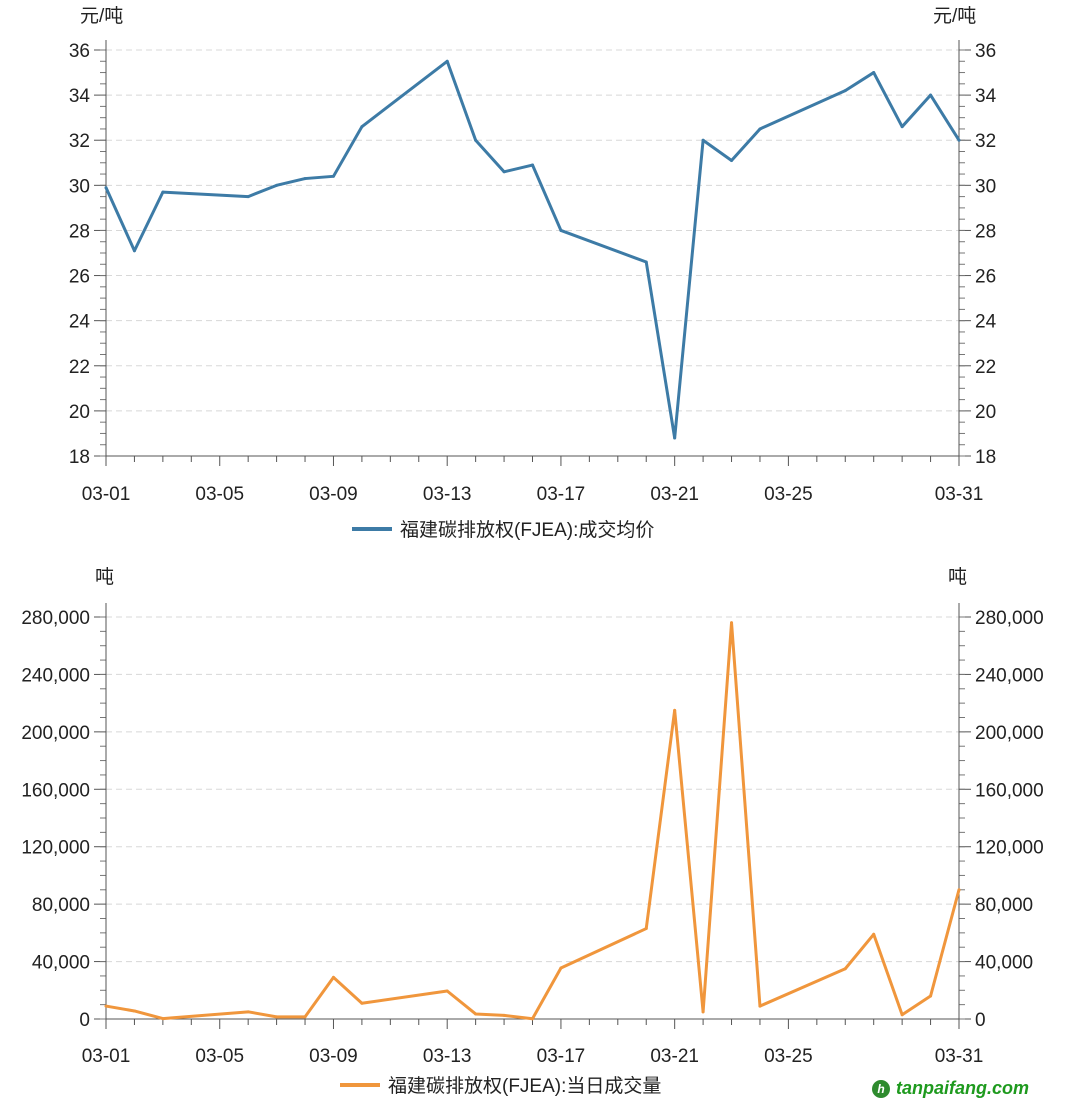 Image resolution: width=1068 pixels, height=1110 pixels. Describe the element at coordinates (104, 577) in the screenshot. I see `chart2-left-unit-label: 吨` at that location.